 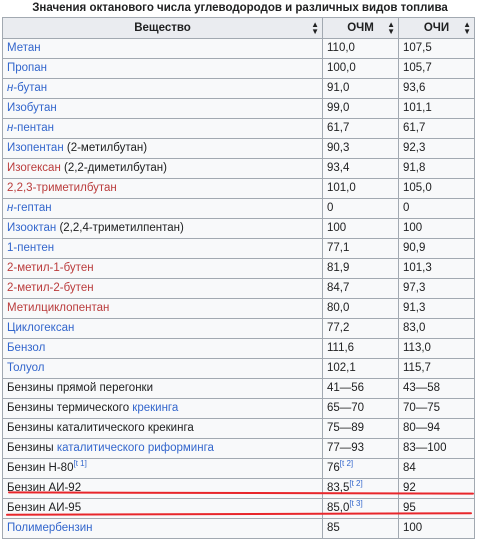 I want to click on header-row: Вещество ▲ ▼ ОЧМ ▲ ▼ ОЧИ ▲ ▼, so click(x=238, y=28).